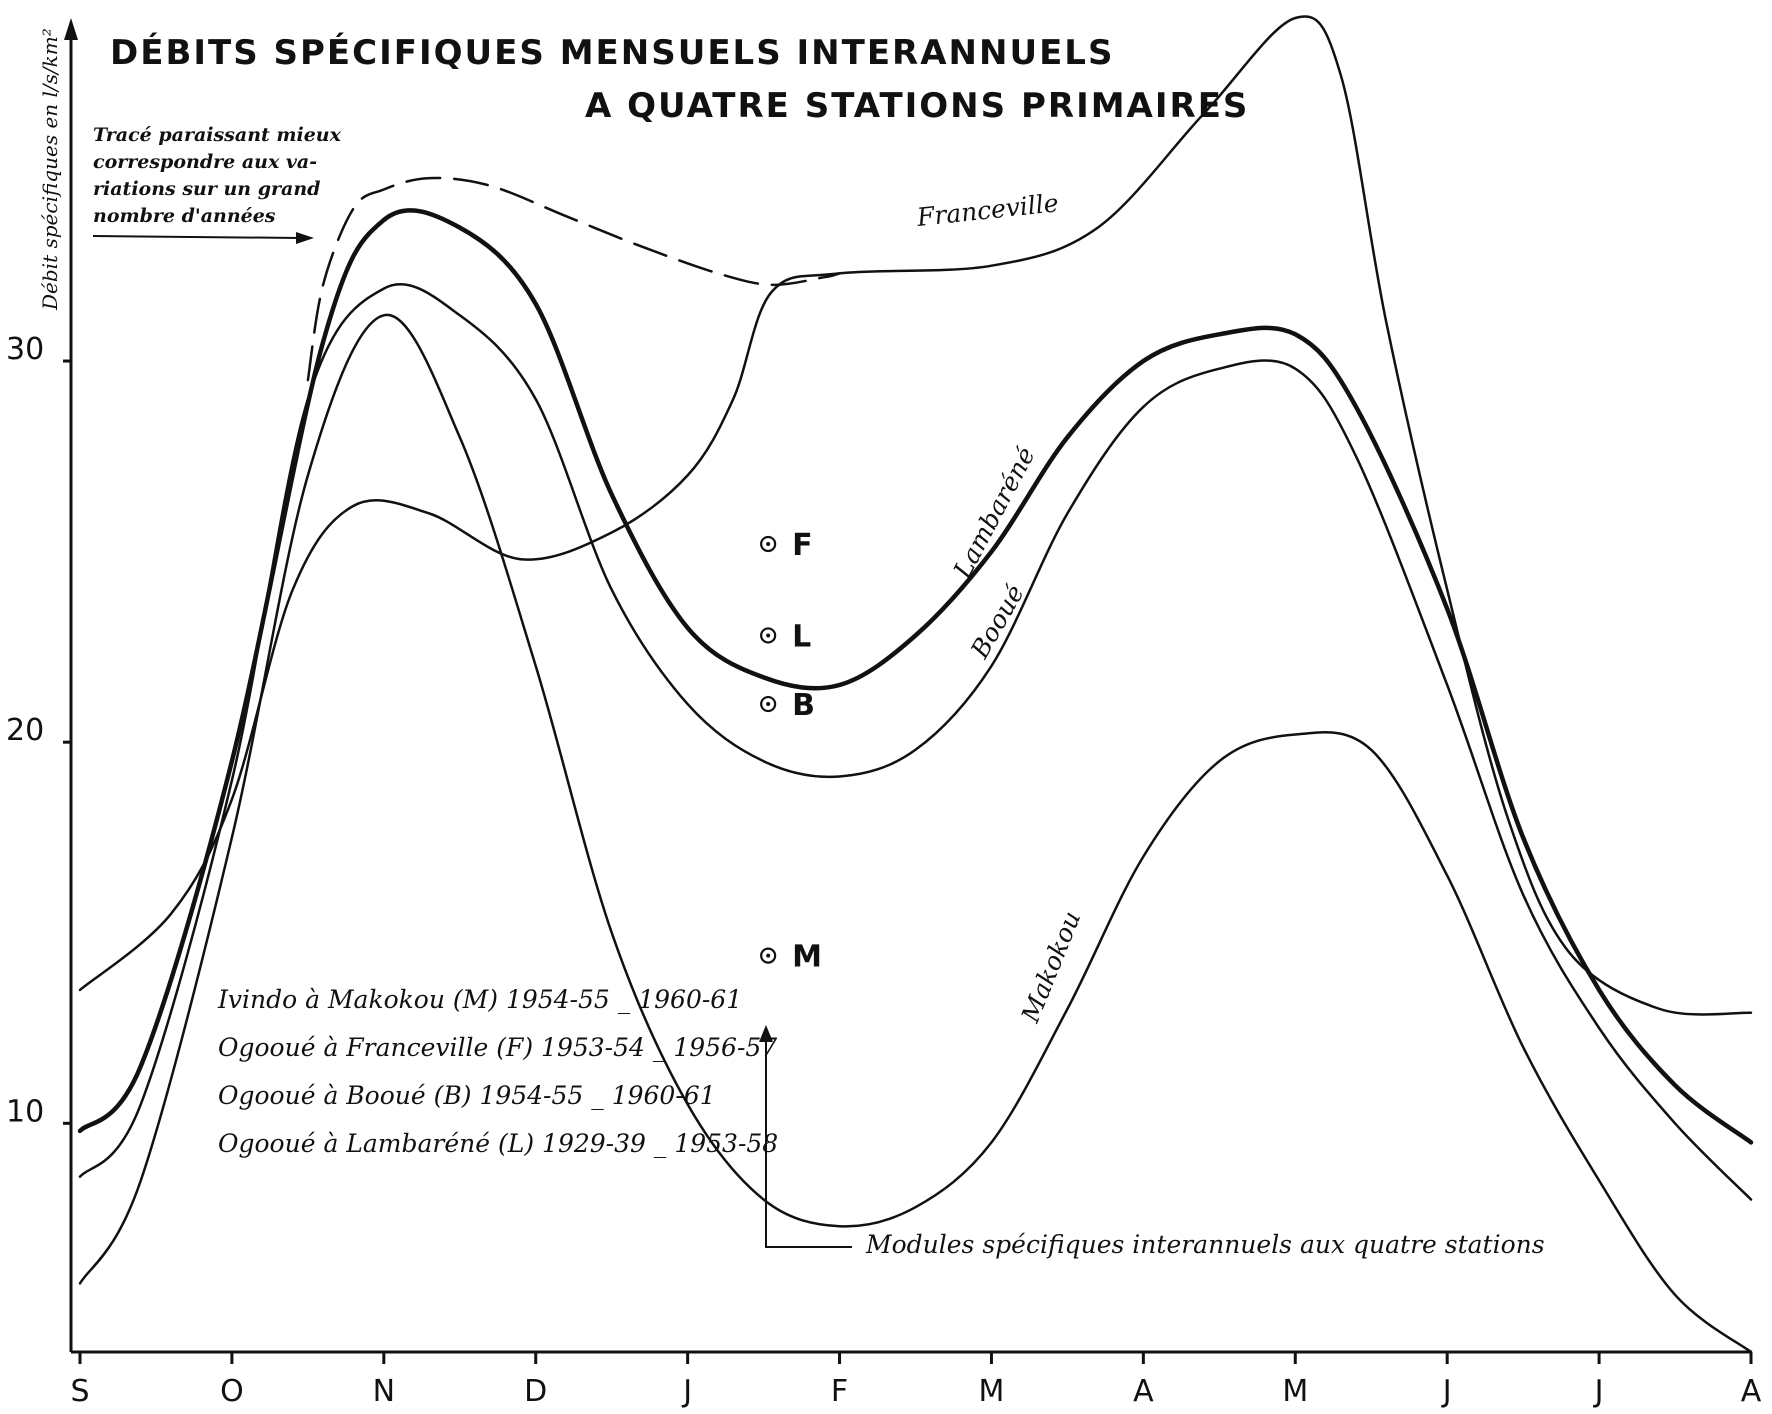 The height and width of the screenshot is (1414, 1772). Describe the element at coordinates (50, 169) in the screenshot. I see `y-axis-label: Débit spécifiques en l/s/km²` at that location.